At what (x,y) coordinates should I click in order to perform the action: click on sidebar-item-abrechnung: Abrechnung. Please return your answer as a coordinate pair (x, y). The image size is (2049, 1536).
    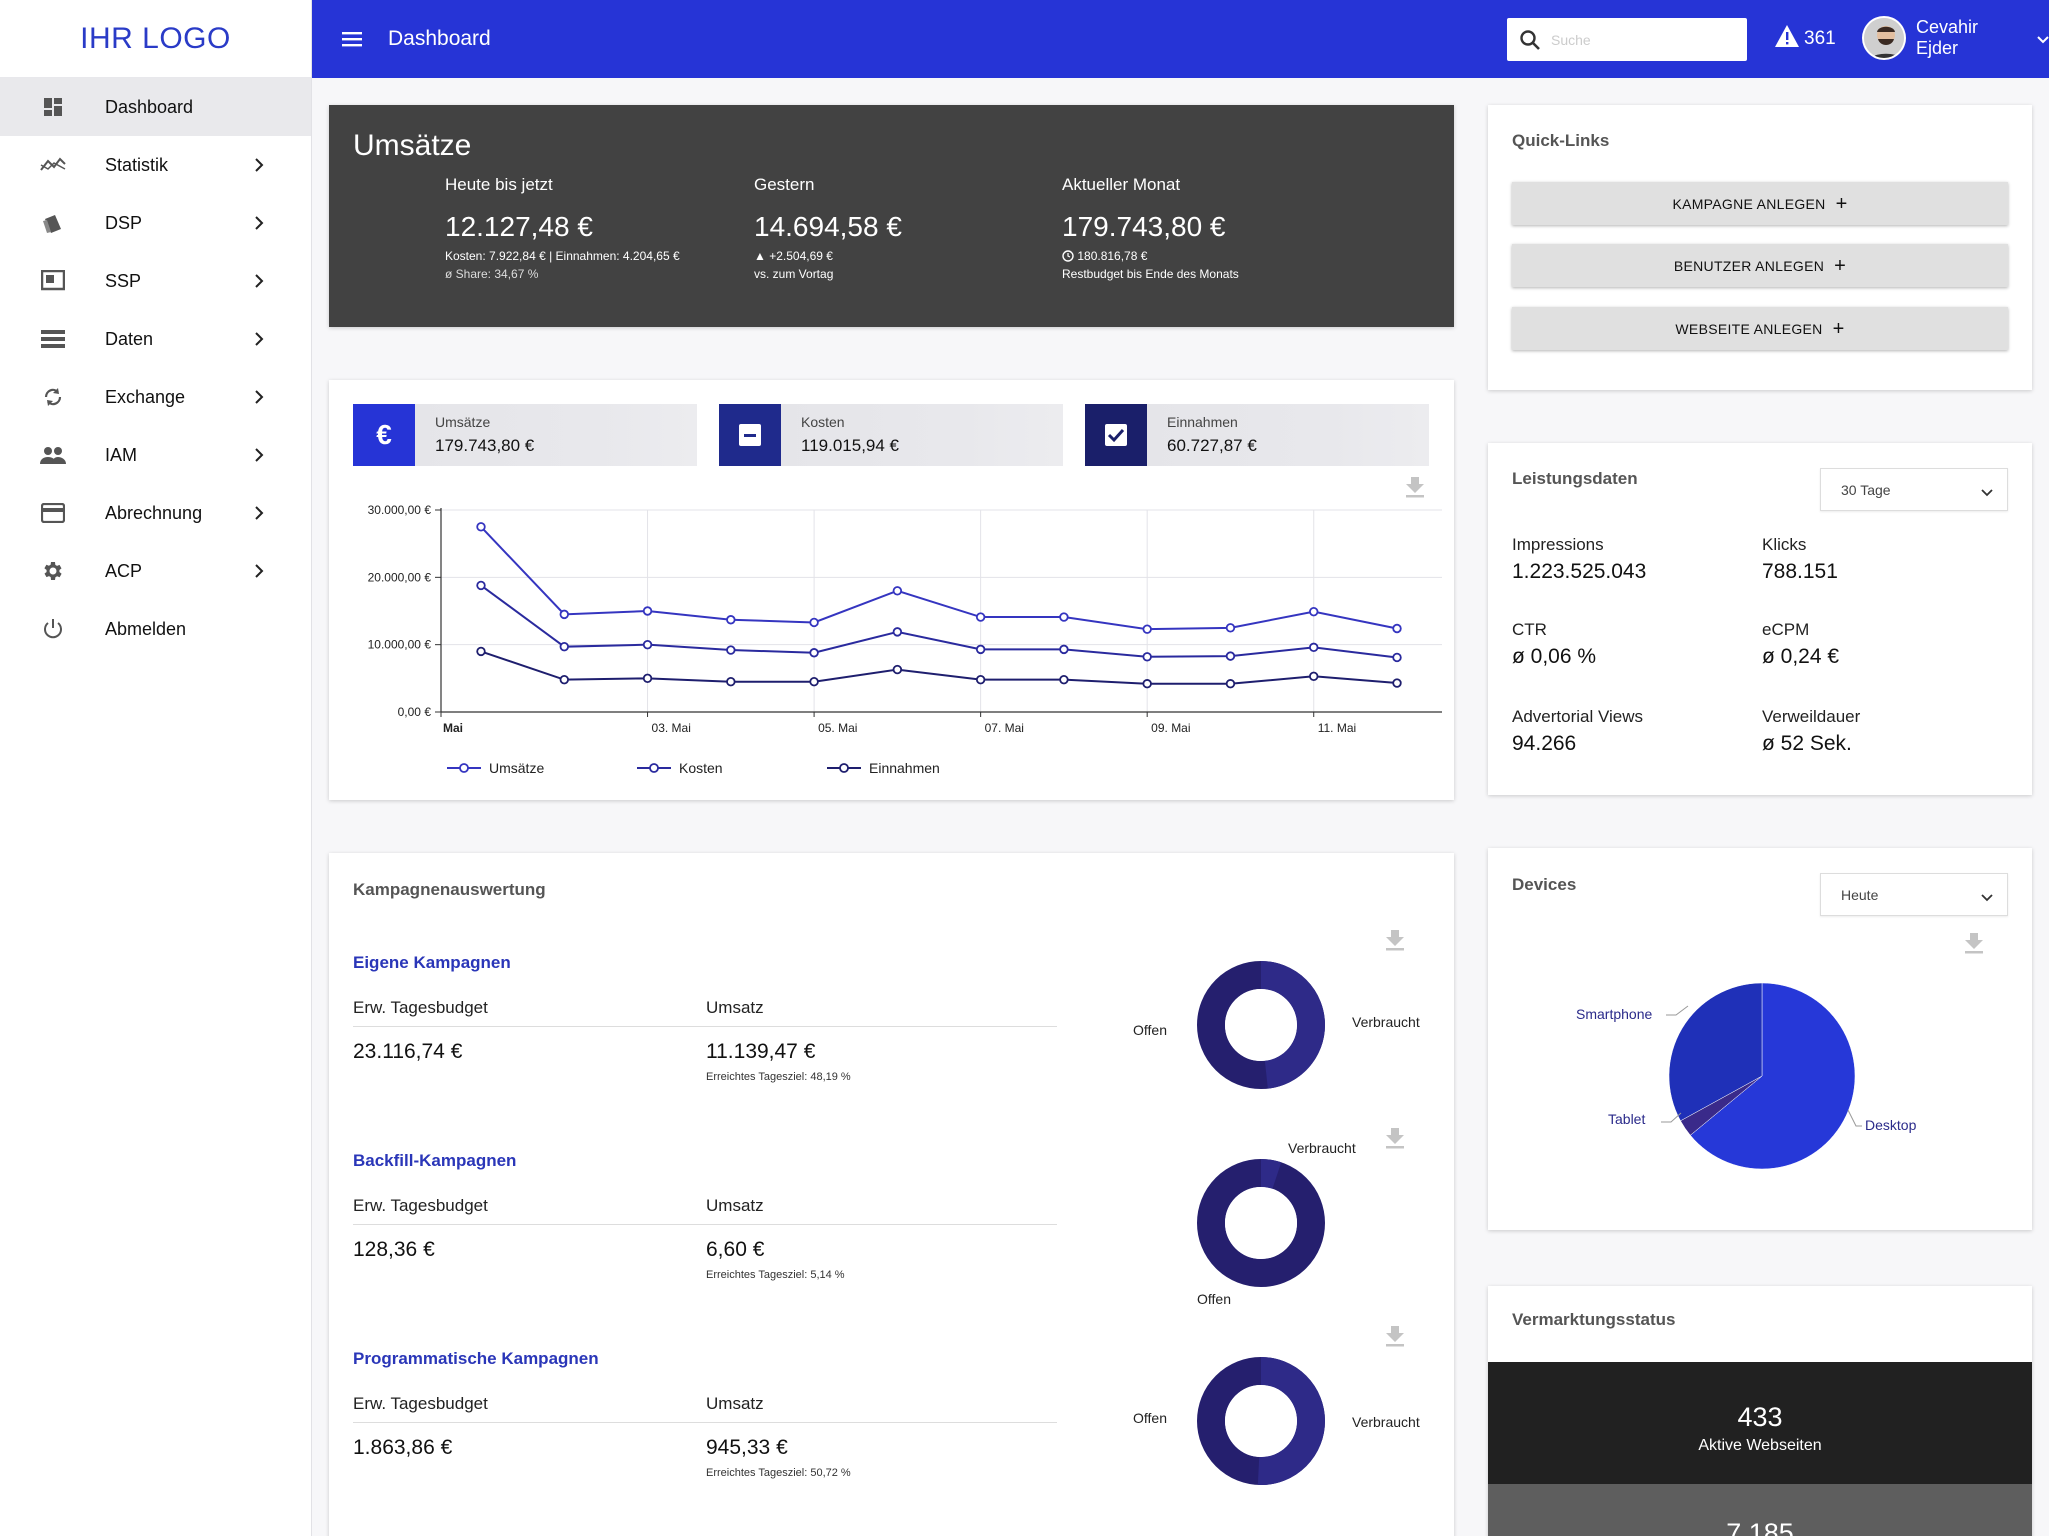
    Looking at the image, I should click on (155, 513).